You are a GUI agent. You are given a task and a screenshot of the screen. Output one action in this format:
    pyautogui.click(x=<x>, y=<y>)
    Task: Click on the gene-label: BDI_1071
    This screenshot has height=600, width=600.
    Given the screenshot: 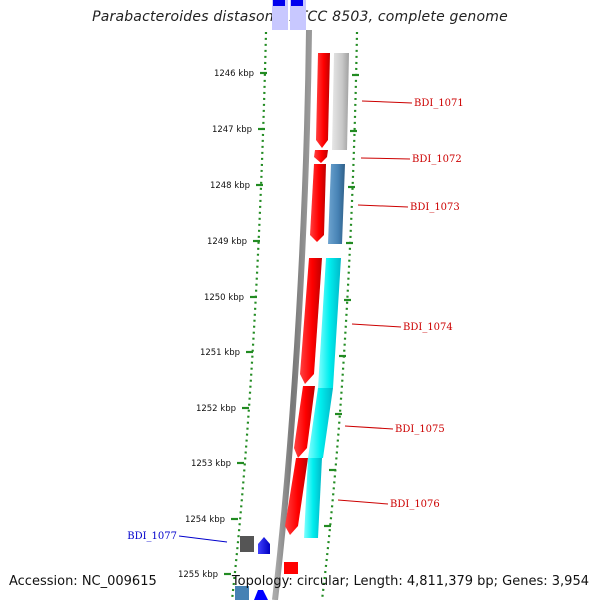 What is the action you would take?
    pyautogui.click(x=439, y=103)
    